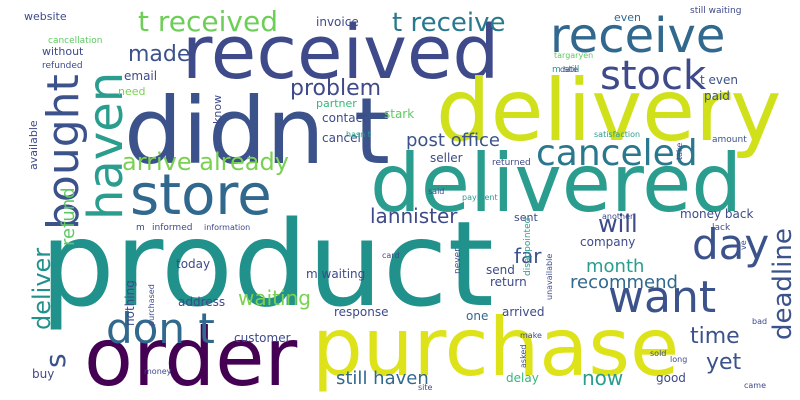 The image size is (800, 400). I want to click on word-bad: bad, so click(760, 321).